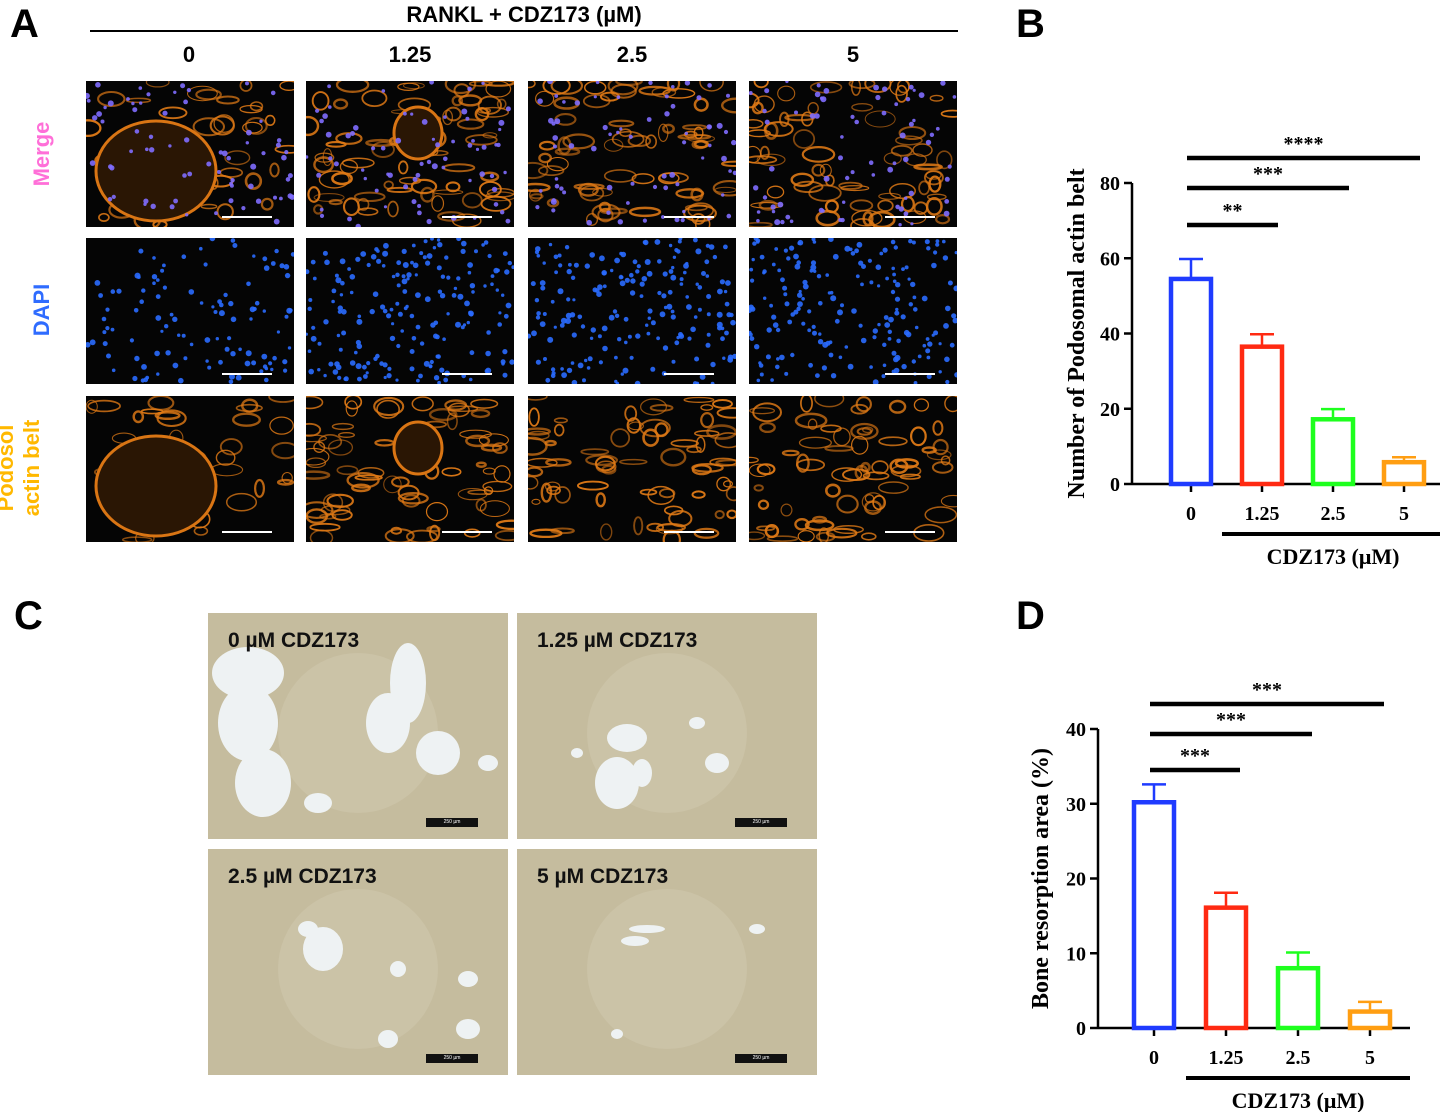 This screenshot has width=1450, height=1114. Describe the element at coordinates (524, 14) in the screenshot. I see `treatment-header: RANKL + CDZ173 (µM)` at that location.